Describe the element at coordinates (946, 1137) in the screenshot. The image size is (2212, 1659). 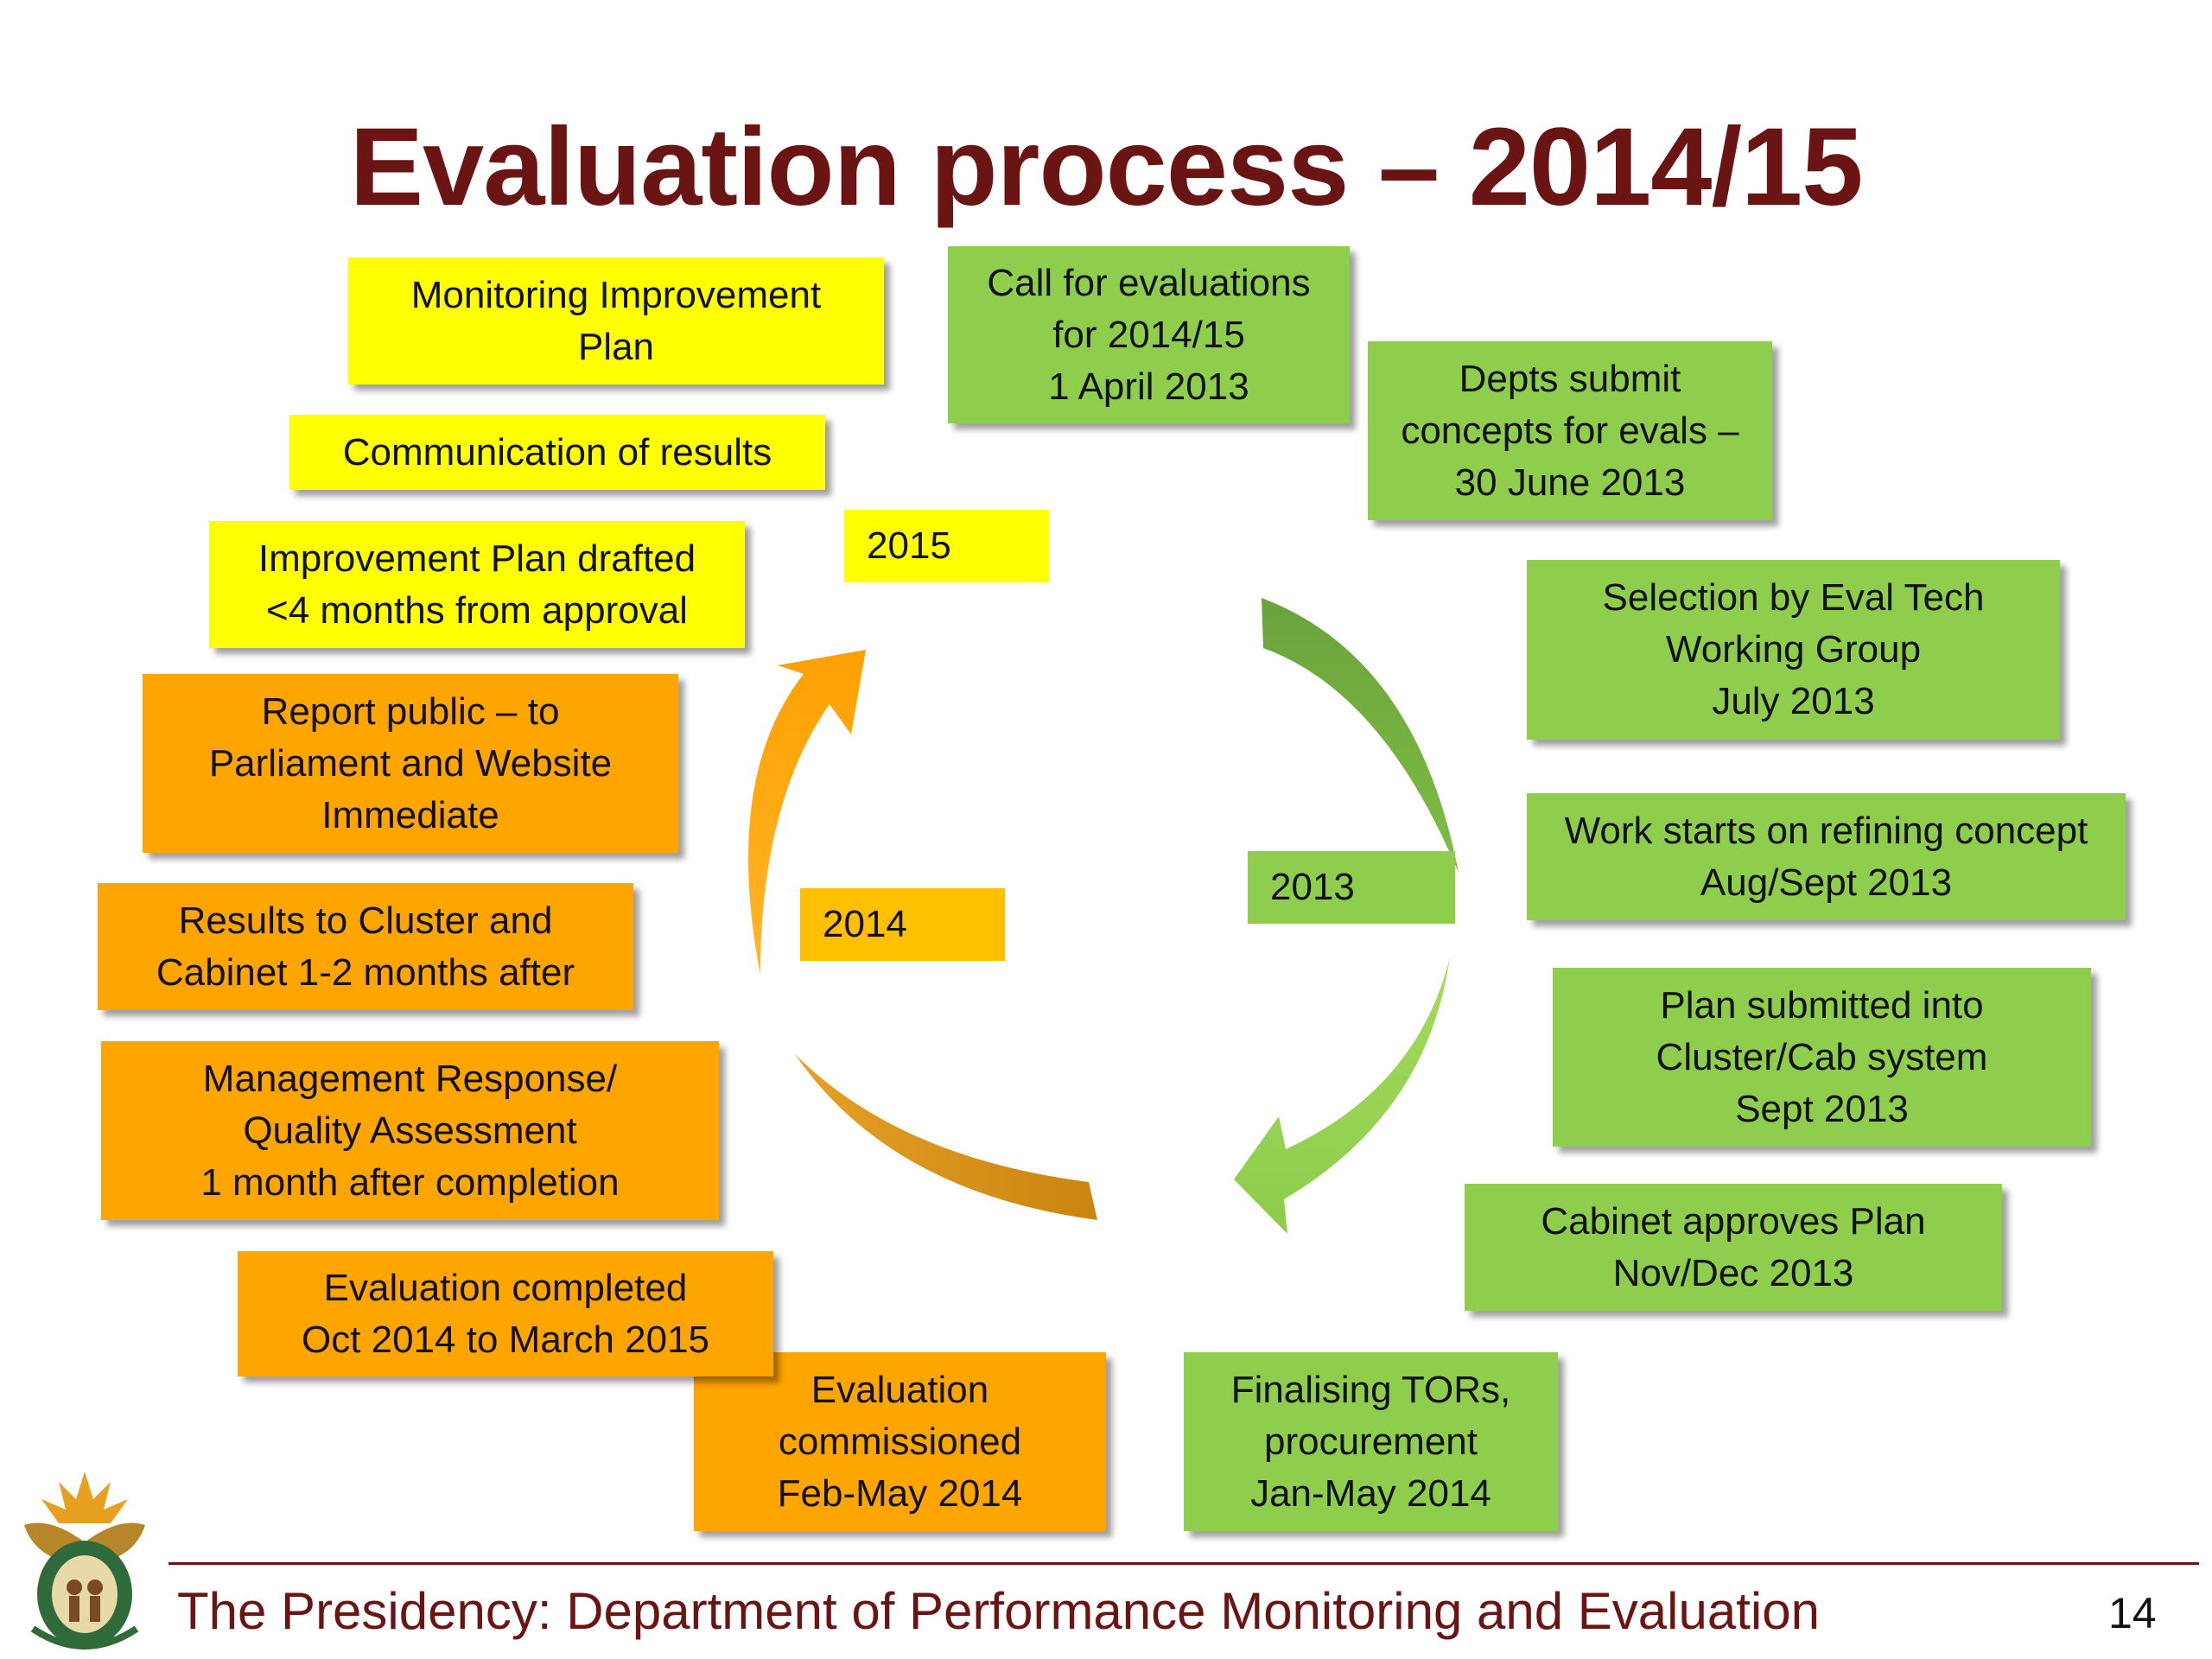
I see `arrow-segment-bottom` at that location.